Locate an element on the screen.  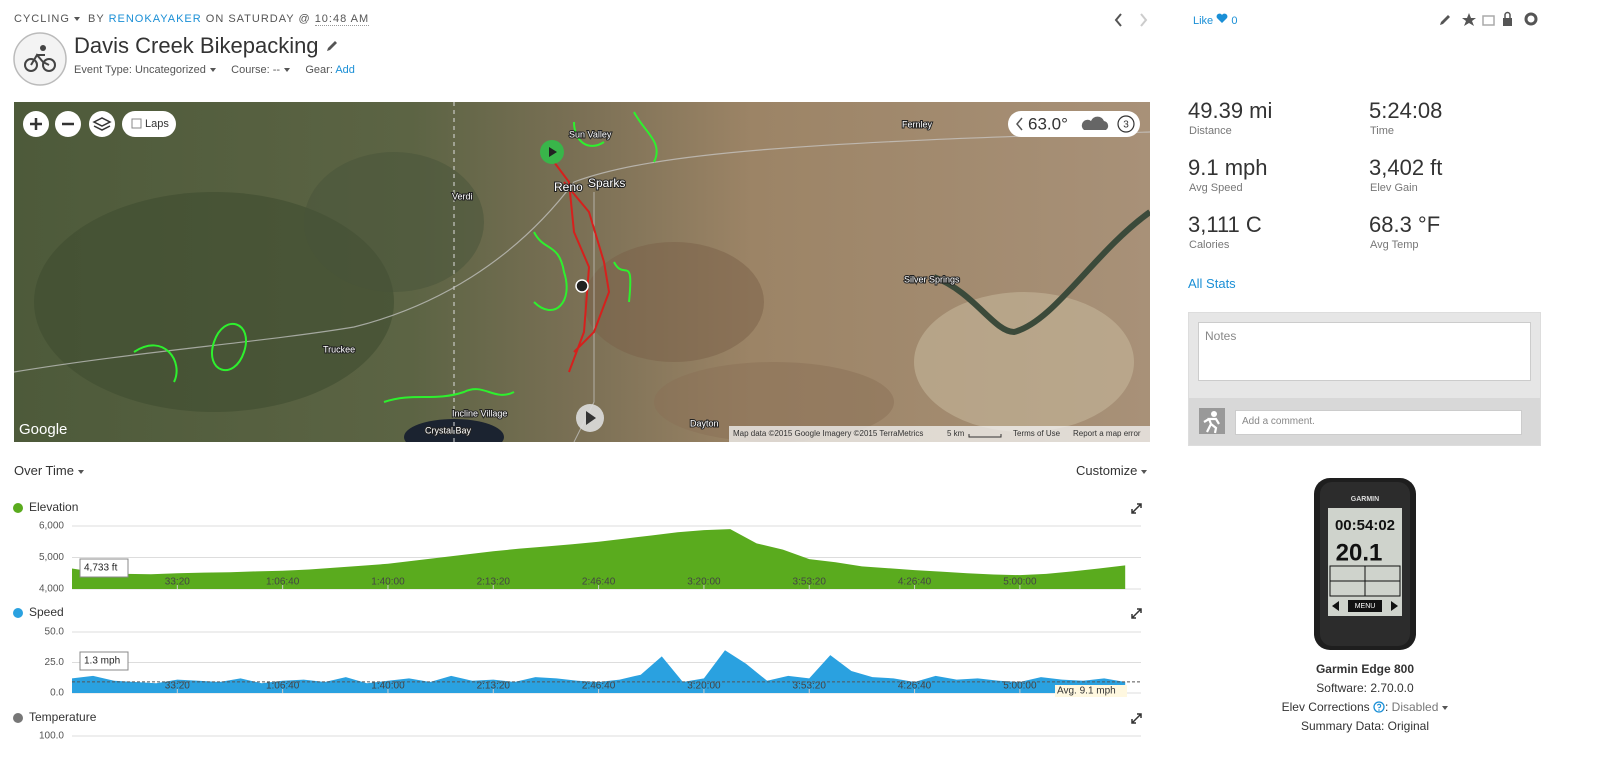
x-tick-label: 33:20 is located at coordinates (177, 686).